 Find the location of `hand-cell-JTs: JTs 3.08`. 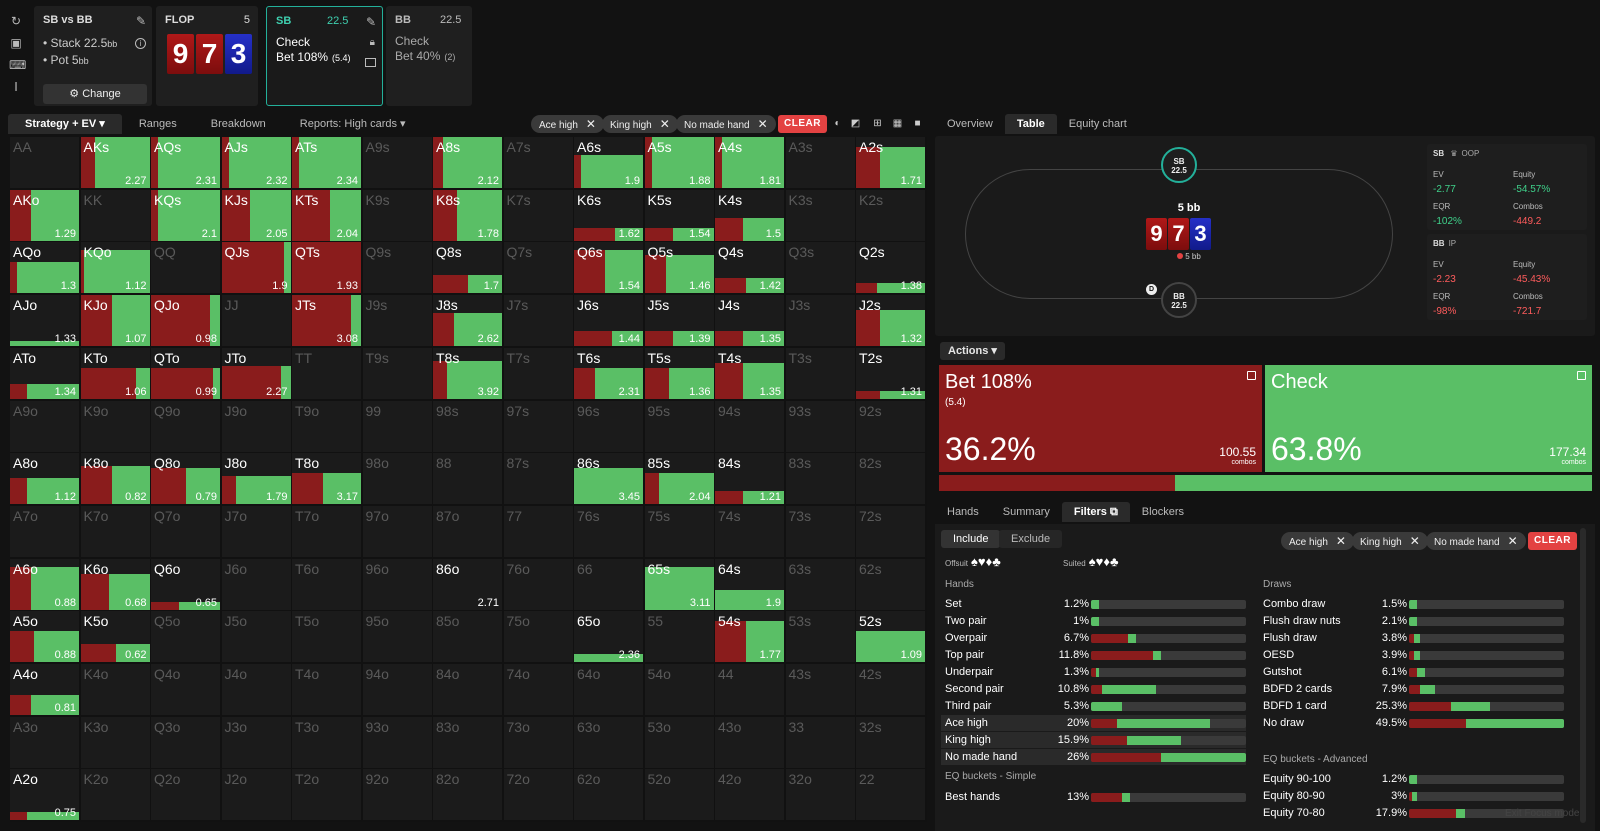

hand-cell-JTs: JTs 3.08 is located at coordinates (326, 321).